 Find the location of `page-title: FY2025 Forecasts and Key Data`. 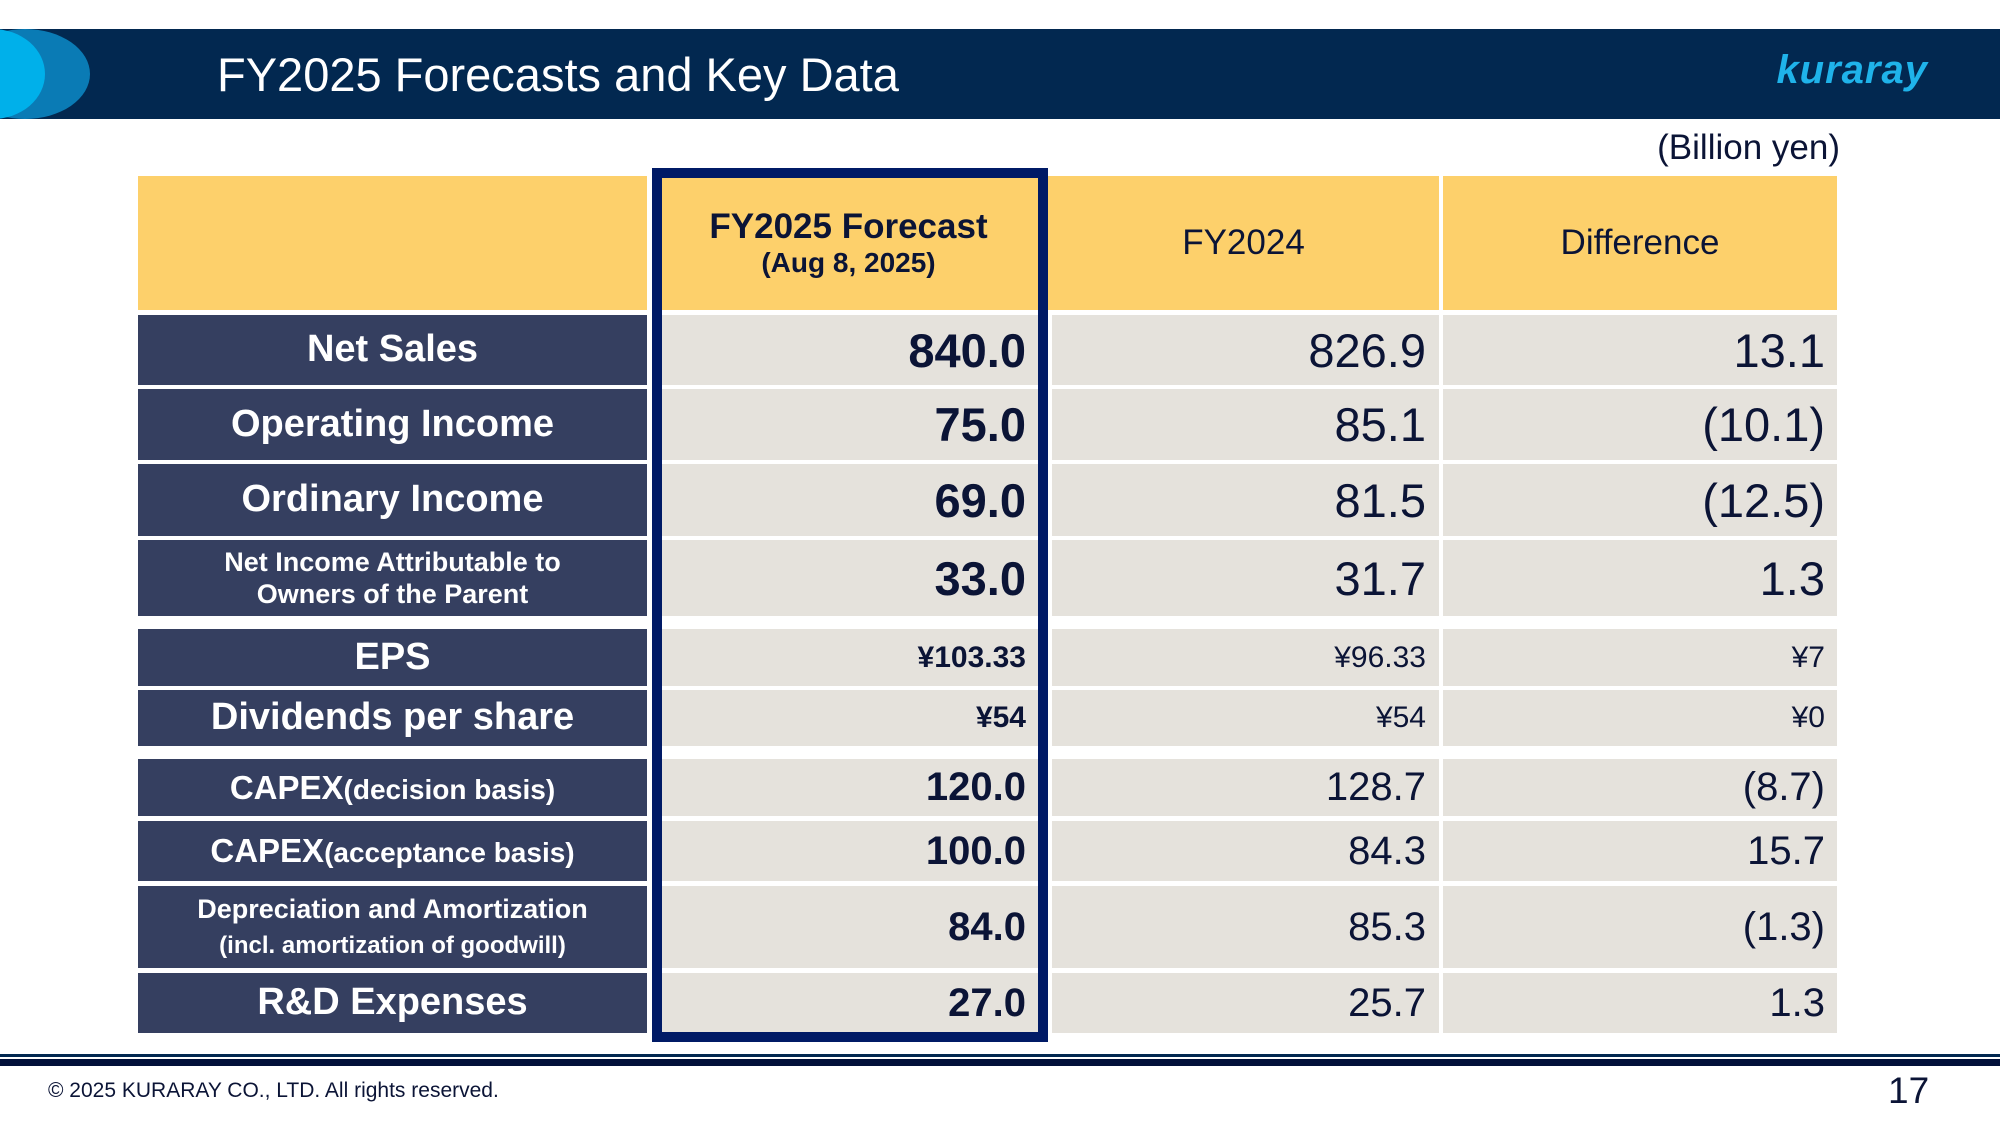

page-title: FY2025 Forecasts and Key Data is located at coordinates (558, 74).